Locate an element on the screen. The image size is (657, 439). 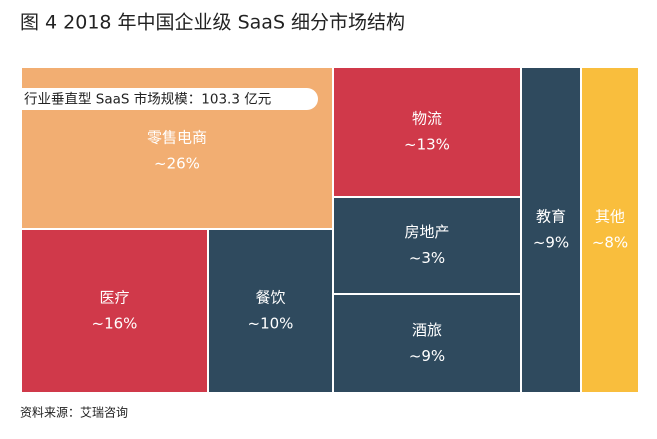
annotation-box is located at coordinates (170, 99).